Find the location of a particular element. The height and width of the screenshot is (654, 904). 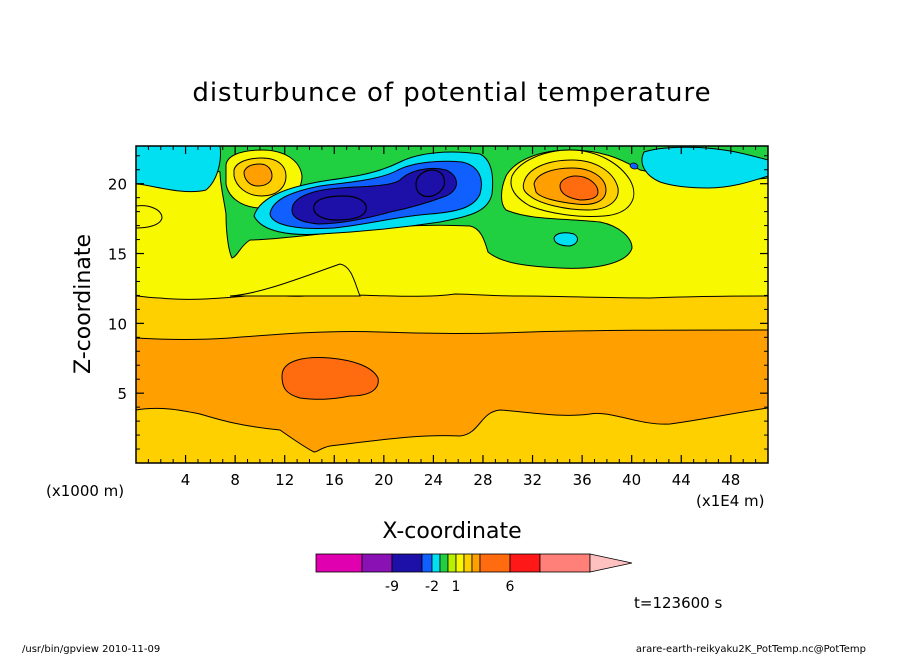

y-axis-label: Z-coordinate is located at coordinates (83, 304).